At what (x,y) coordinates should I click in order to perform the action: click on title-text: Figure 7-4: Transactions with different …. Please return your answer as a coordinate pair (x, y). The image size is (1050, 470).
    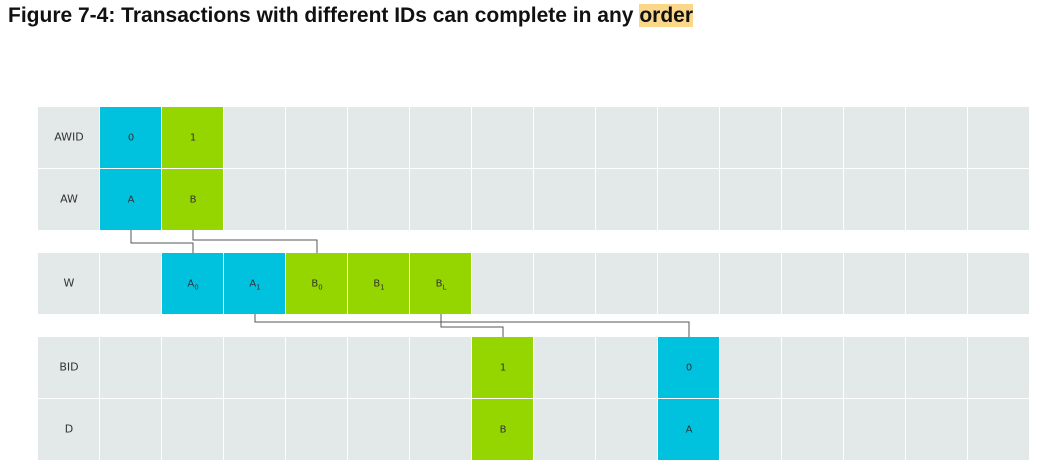
    Looking at the image, I should click on (321, 15).